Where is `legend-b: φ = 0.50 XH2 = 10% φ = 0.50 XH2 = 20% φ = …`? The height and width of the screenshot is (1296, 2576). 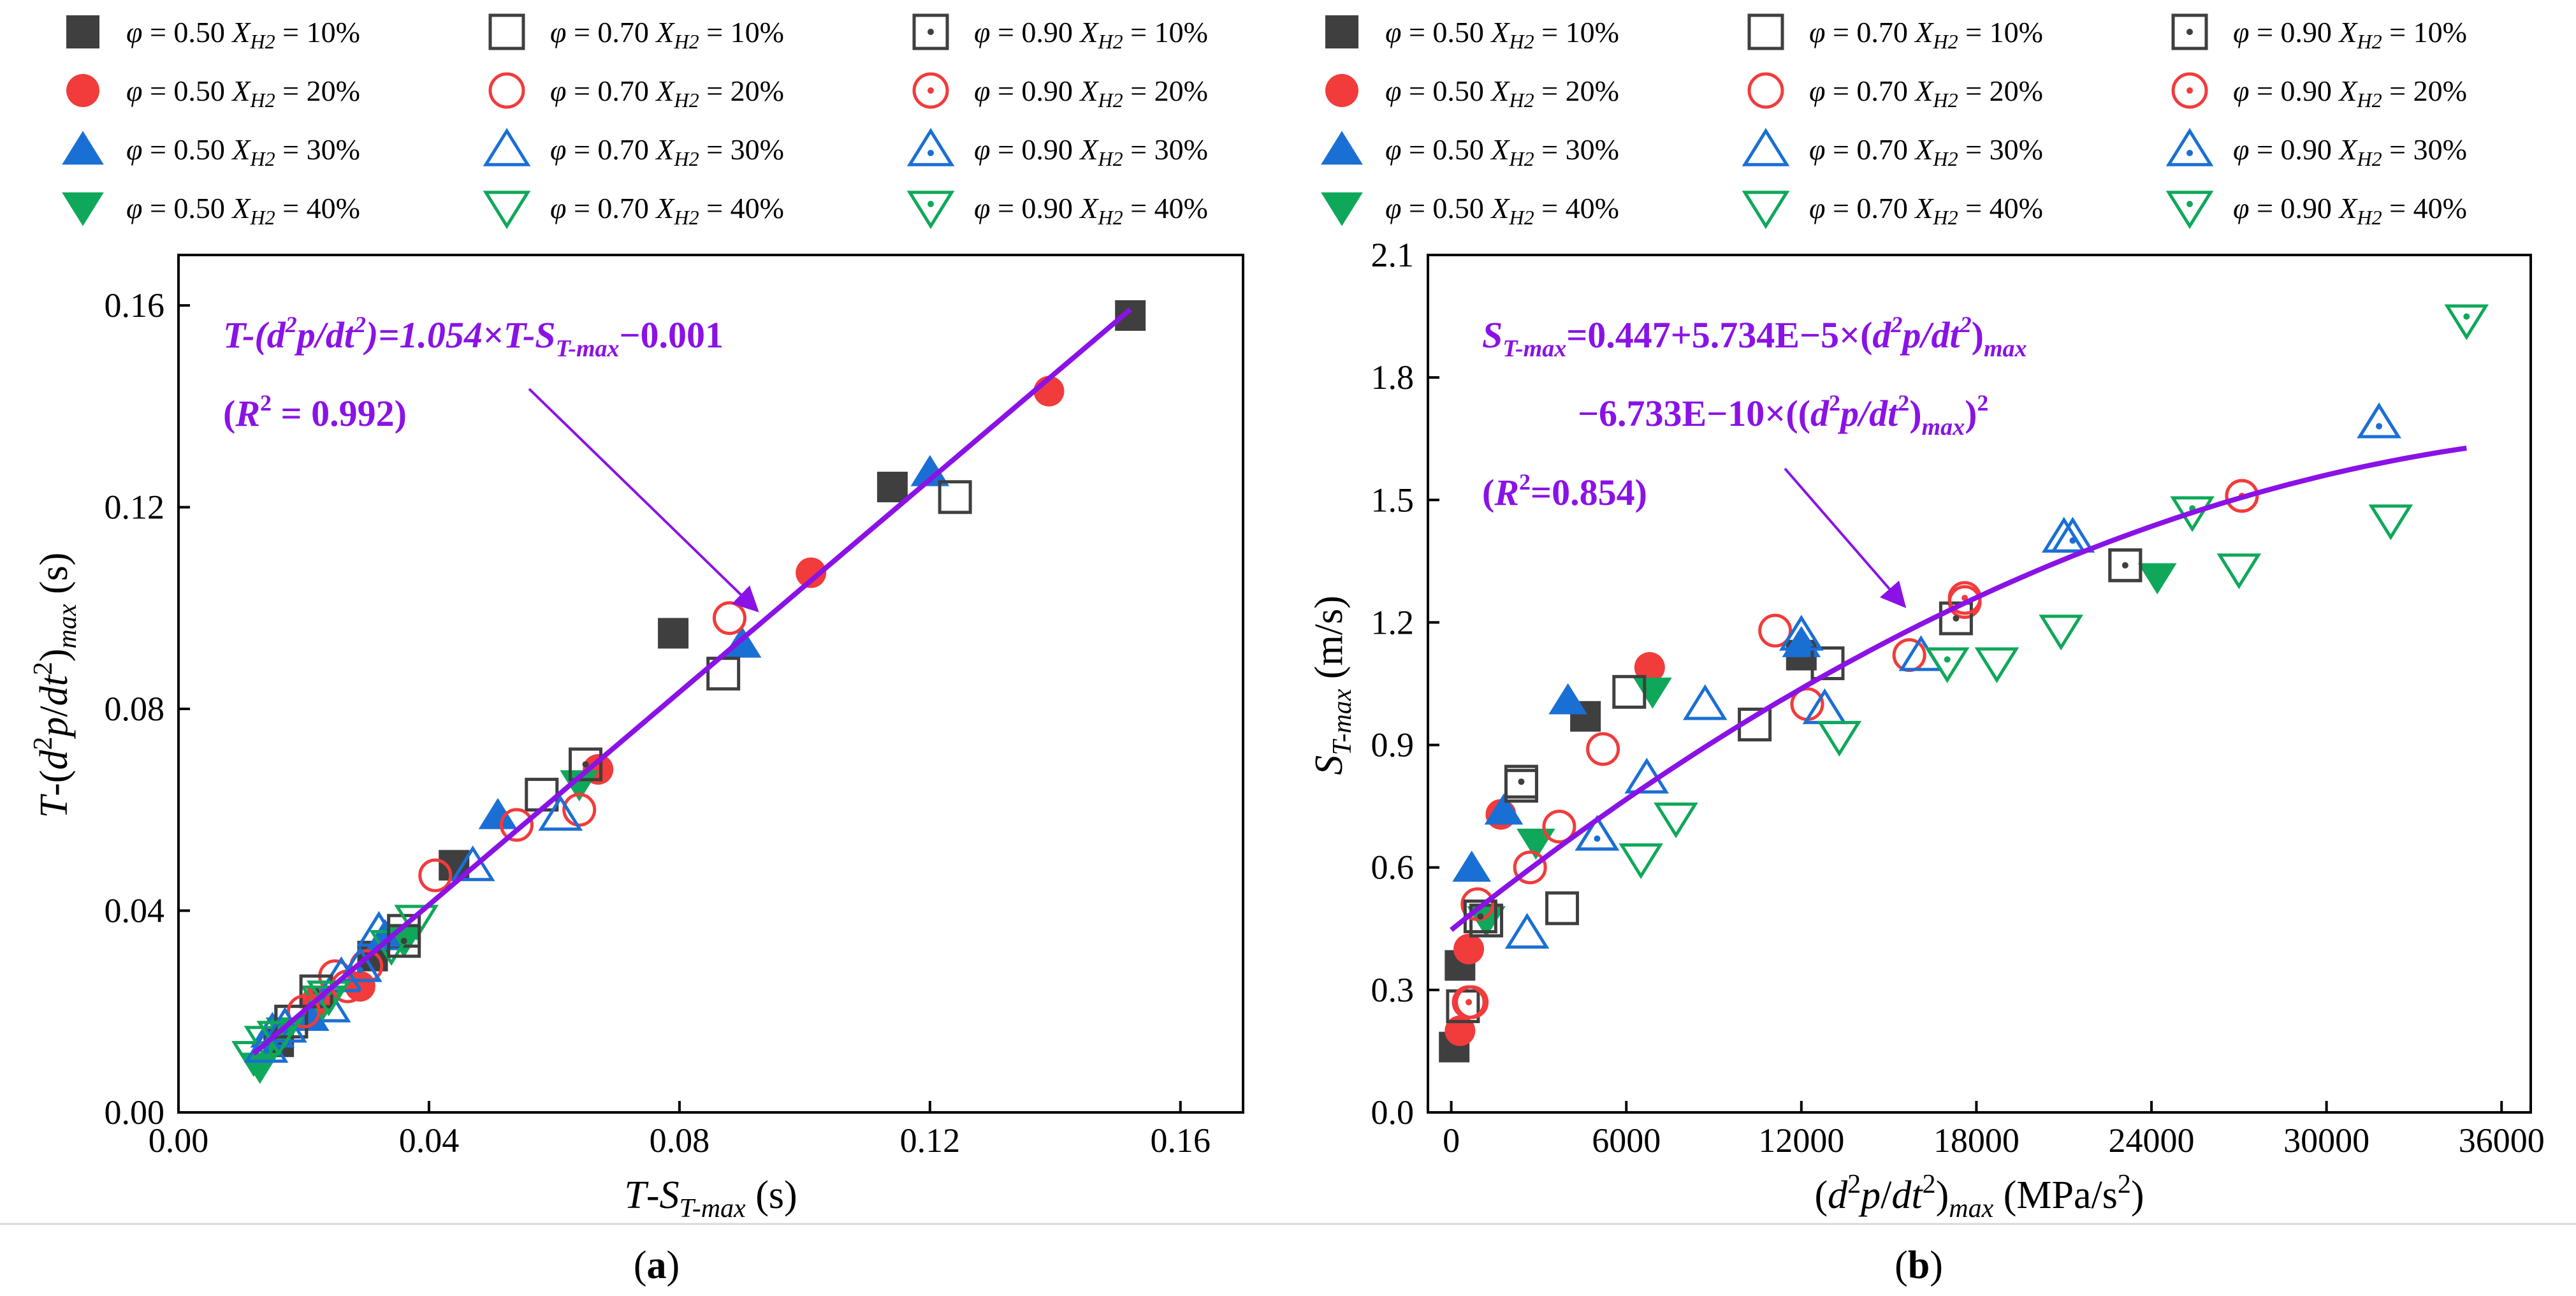 legend-b: φ = 0.50 XH2 = 10% φ = 0.50 XH2 = 20% φ = … is located at coordinates (1894, 121).